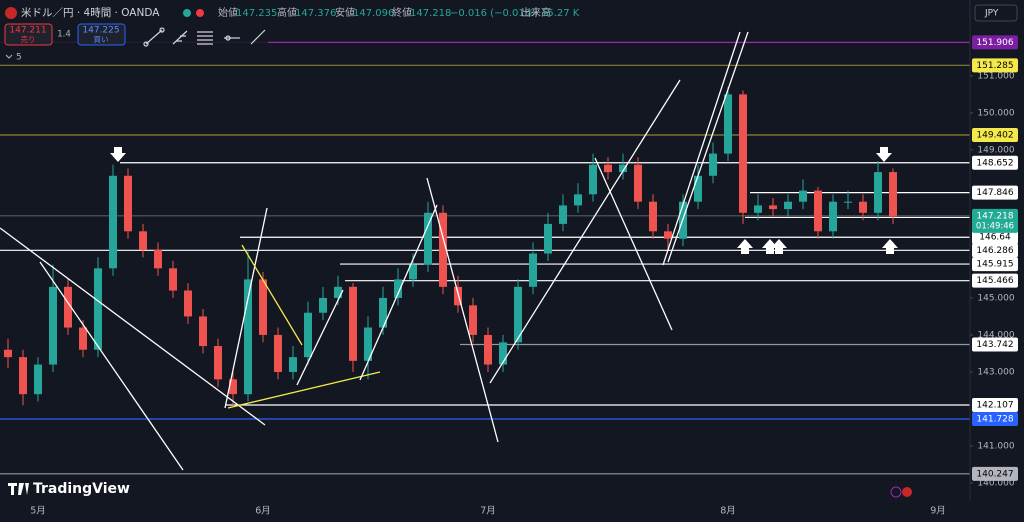 Image resolution: width=1024 pixels, height=522 pixels. What do you see at coordinates (19, 58) in the screenshot?
I see `indicator-count: 5` at bounding box center [19, 58].